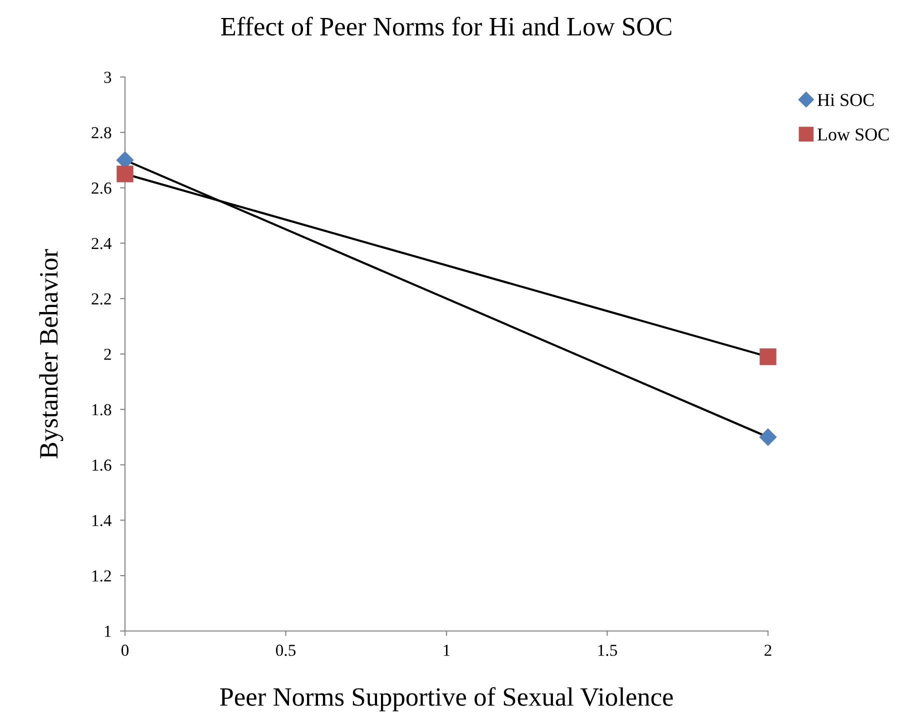  What do you see at coordinates (108, 77) in the screenshot?
I see `y-tick-label: 3` at bounding box center [108, 77].